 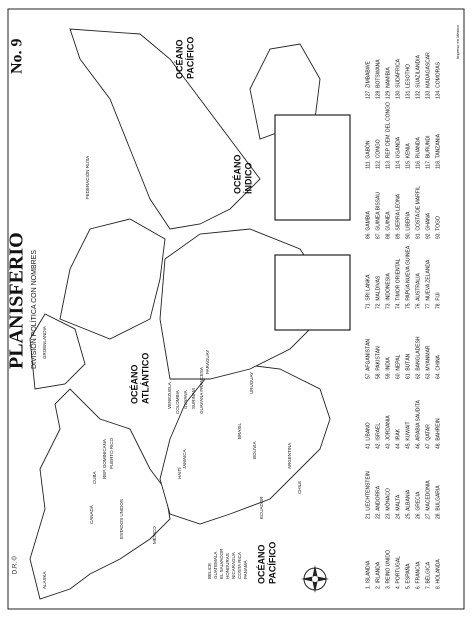 I want to click on country-label: VENEZUELA, so click(x=169, y=395).